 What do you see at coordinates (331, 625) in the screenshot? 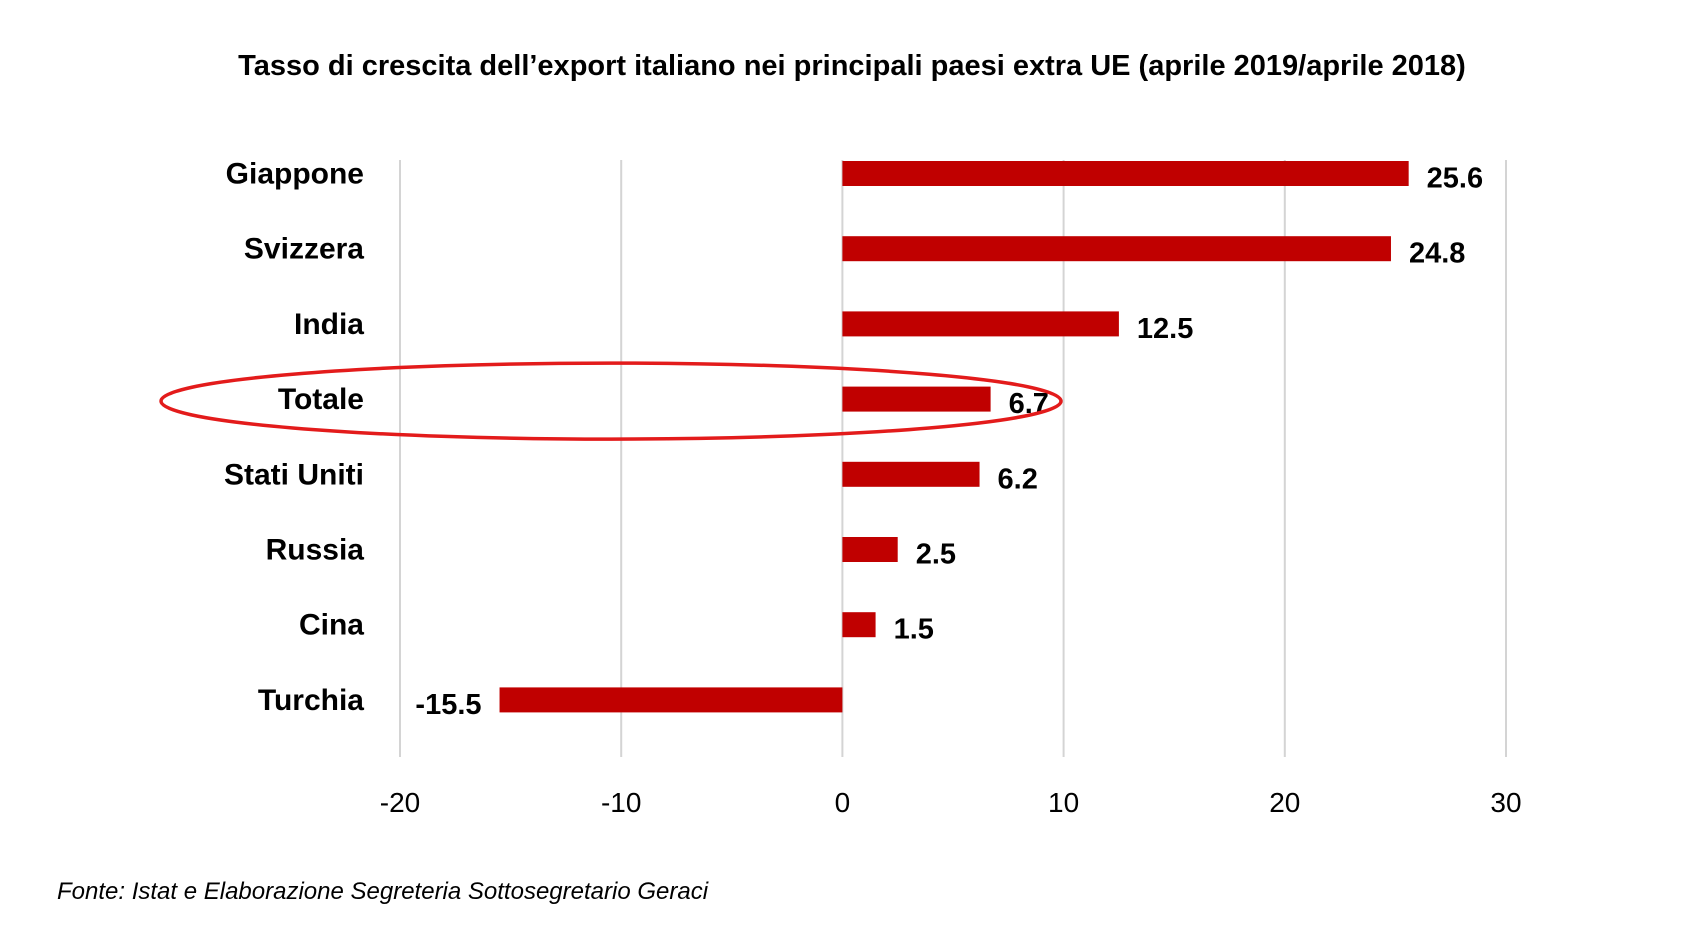
I see `category-label: Cina` at bounding box center [331, 625].